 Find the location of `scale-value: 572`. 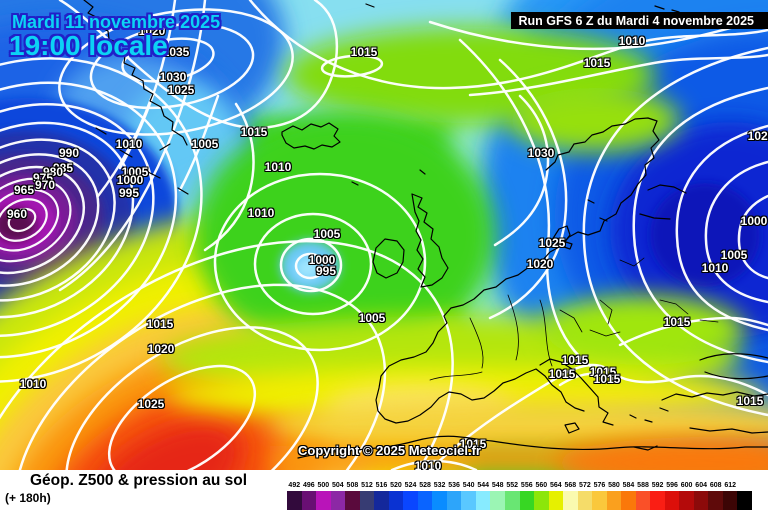

scale-value: 572 is located at coordinates (585, 485).